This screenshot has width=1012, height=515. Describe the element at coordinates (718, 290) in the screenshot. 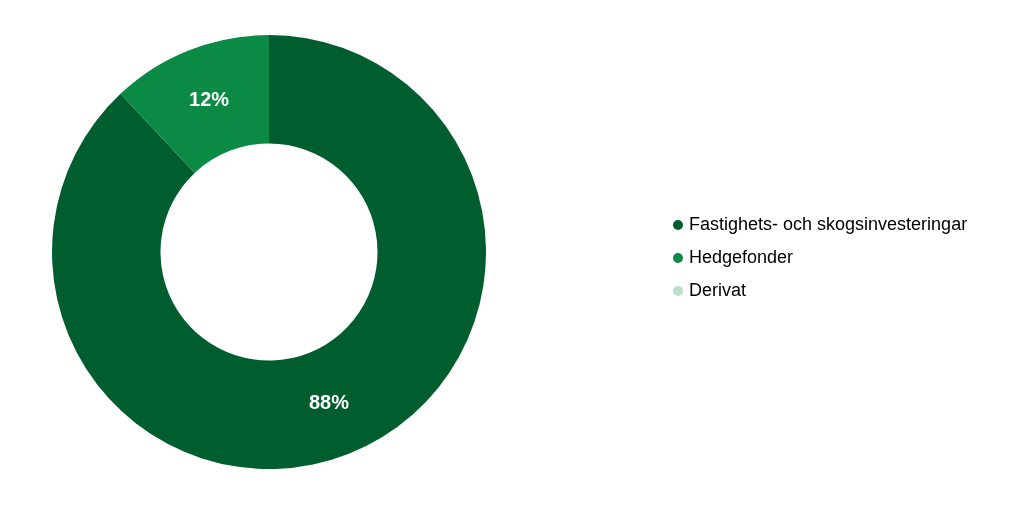

I see `legend-label: Derivat` at that location.